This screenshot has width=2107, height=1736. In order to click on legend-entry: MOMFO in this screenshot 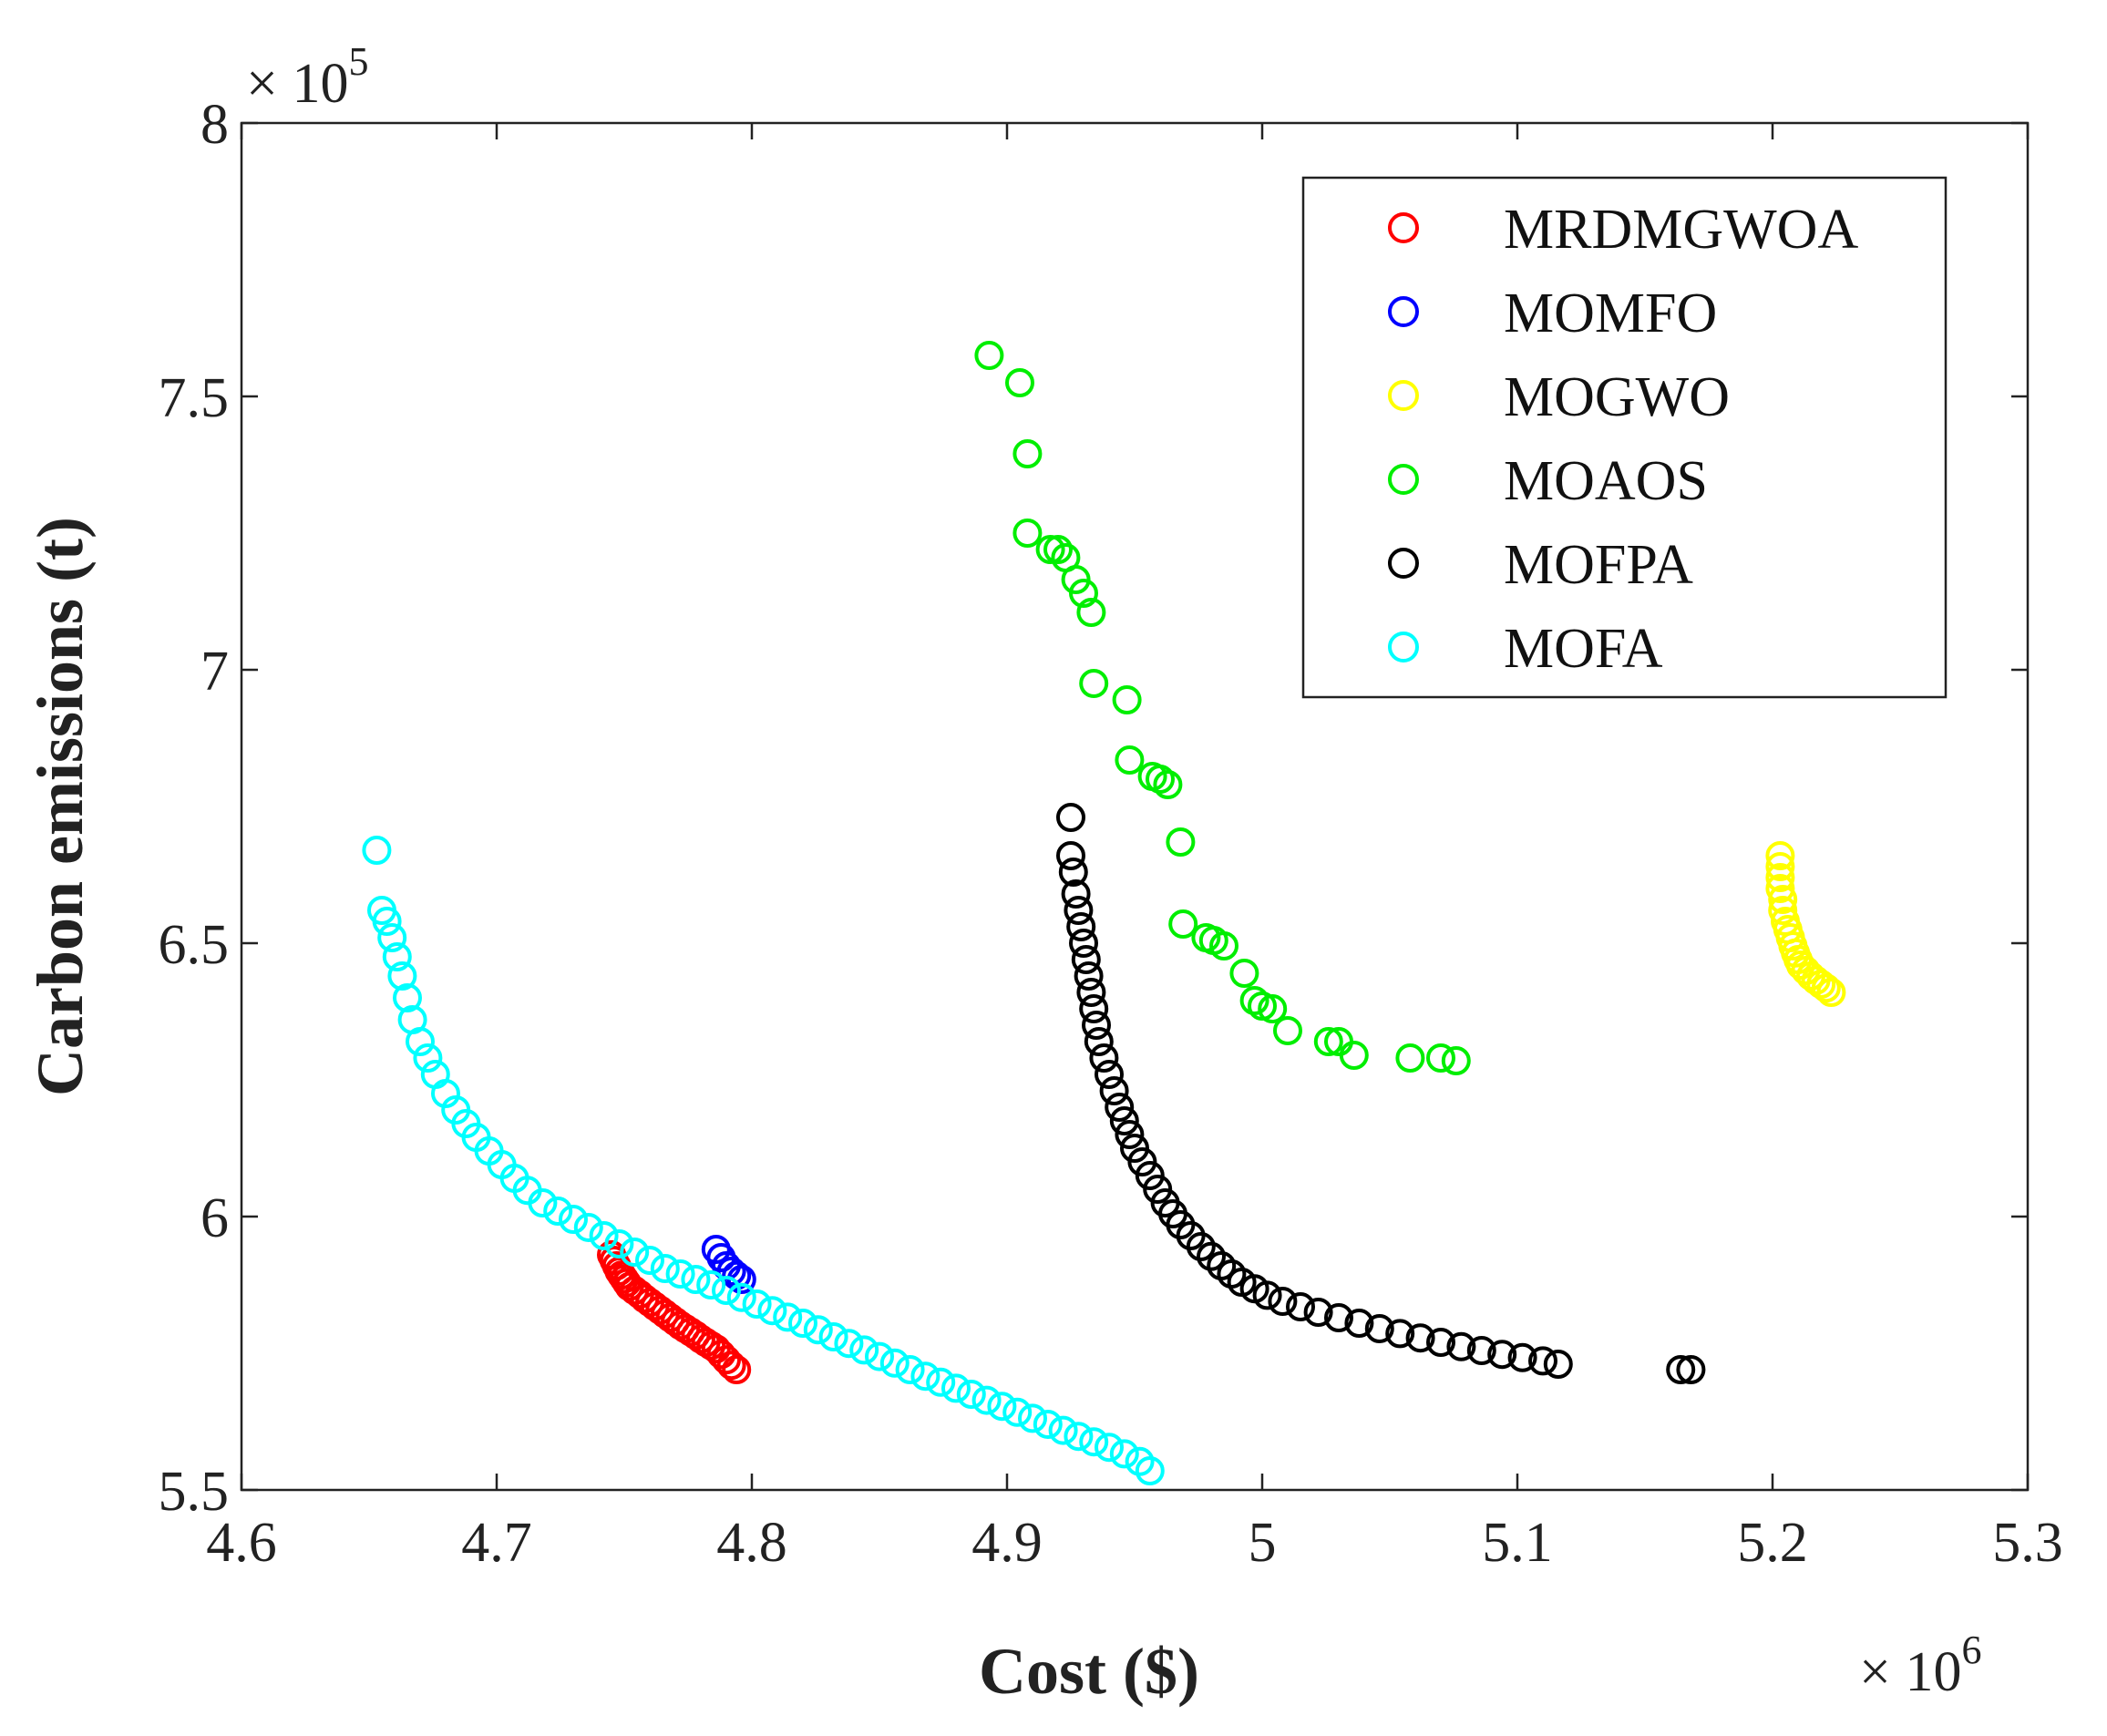, I will do `click(1552, 313)`.